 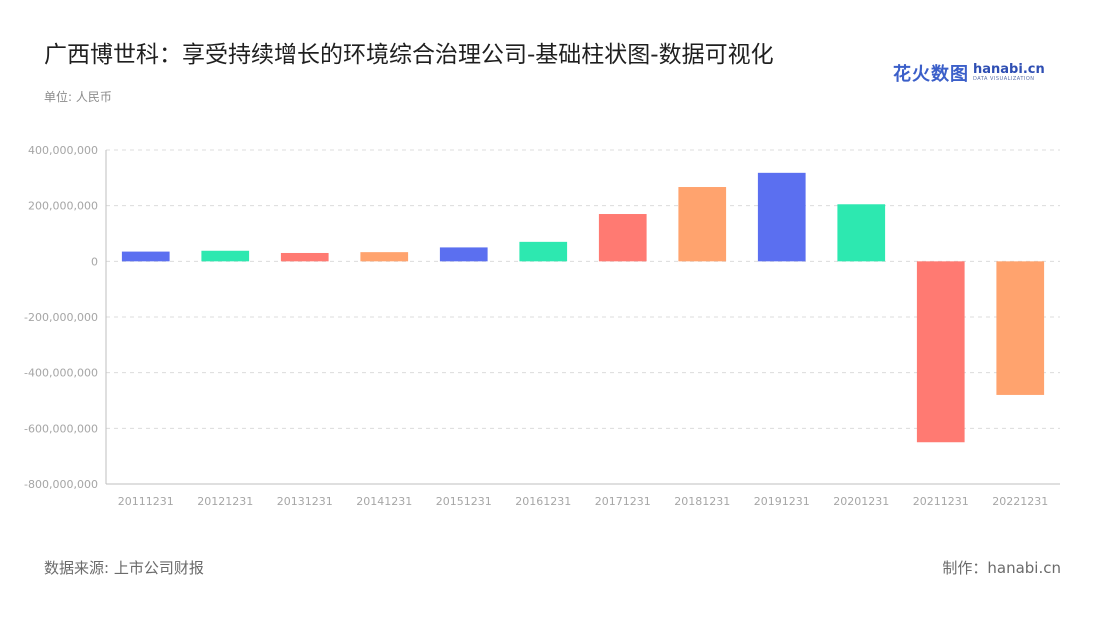 I want to click on credit-text: 制作：hanabi.cn, so click(x=1001, y=568).